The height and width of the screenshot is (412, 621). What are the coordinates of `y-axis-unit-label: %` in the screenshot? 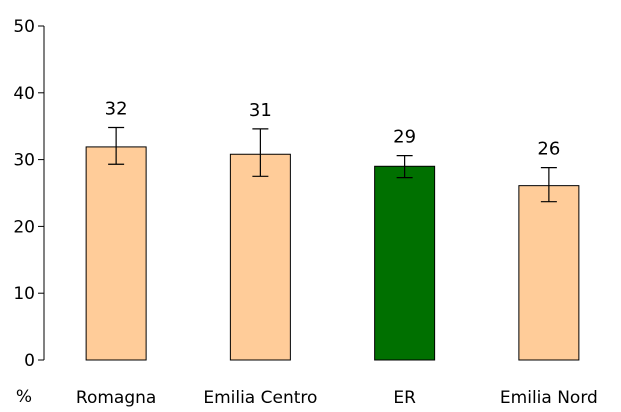 It's located at (24, 397).